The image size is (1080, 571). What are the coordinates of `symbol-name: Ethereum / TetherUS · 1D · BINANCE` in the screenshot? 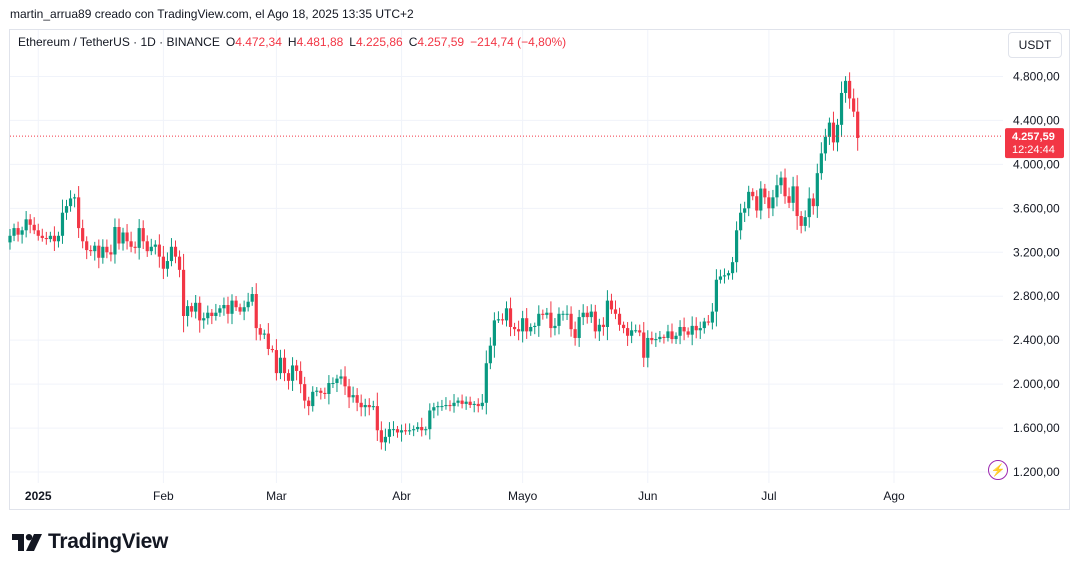 It's located at (119, 42).